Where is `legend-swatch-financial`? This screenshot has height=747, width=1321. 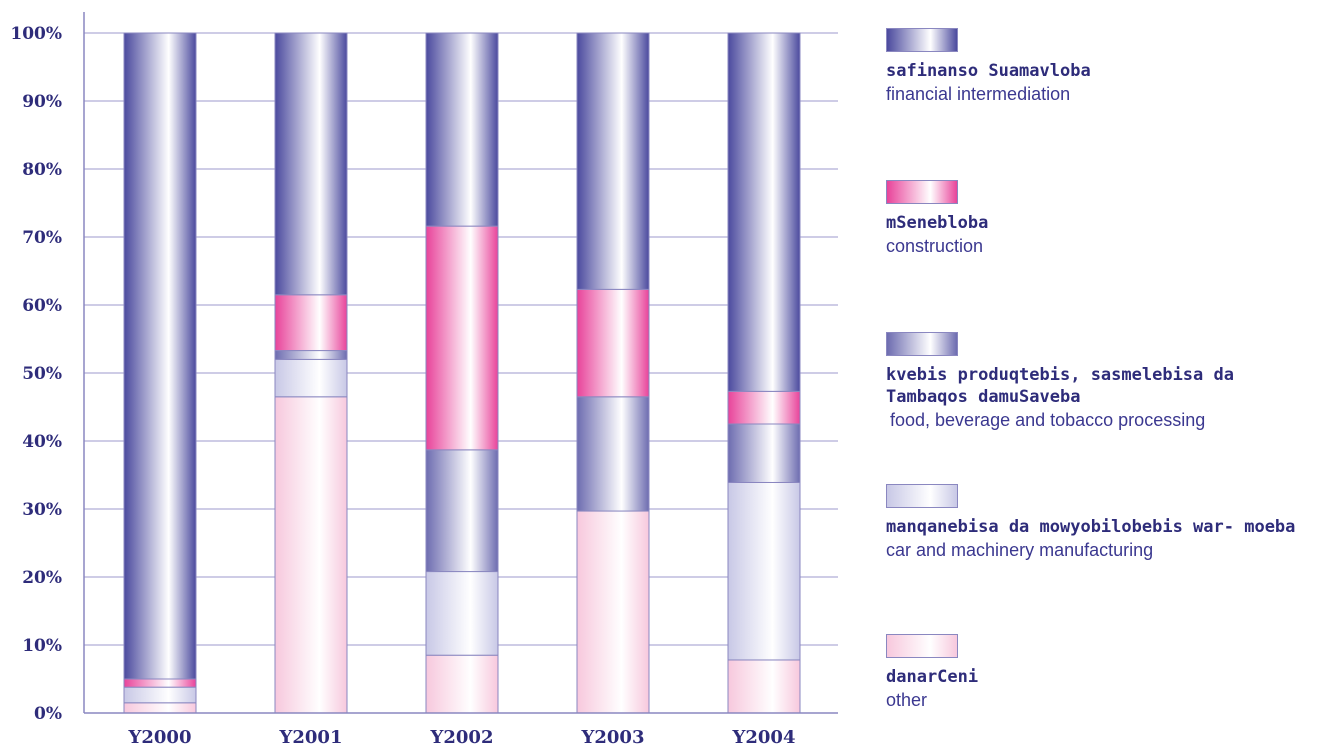
legend-swatch-financial is located at coordinates (922, 40).